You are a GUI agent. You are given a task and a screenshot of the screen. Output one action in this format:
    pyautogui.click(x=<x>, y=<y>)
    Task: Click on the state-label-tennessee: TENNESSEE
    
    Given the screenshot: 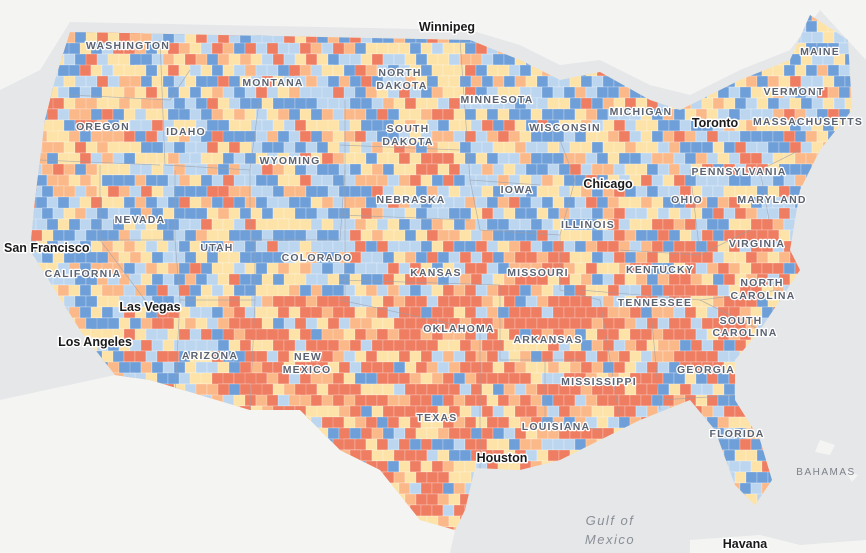 What is the action you would take?
    pyautogui.click(x=655, y=303)
    